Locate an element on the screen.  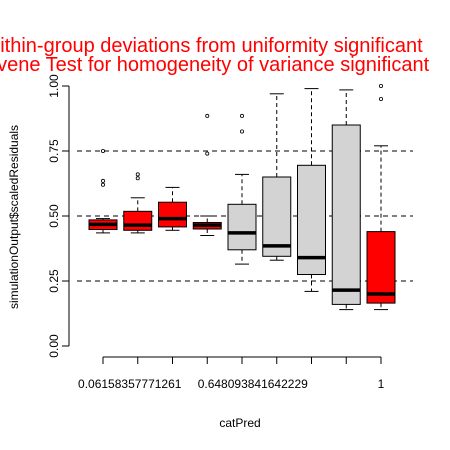
y-tick-label: 0.75 is located at coordinates (54, 151).